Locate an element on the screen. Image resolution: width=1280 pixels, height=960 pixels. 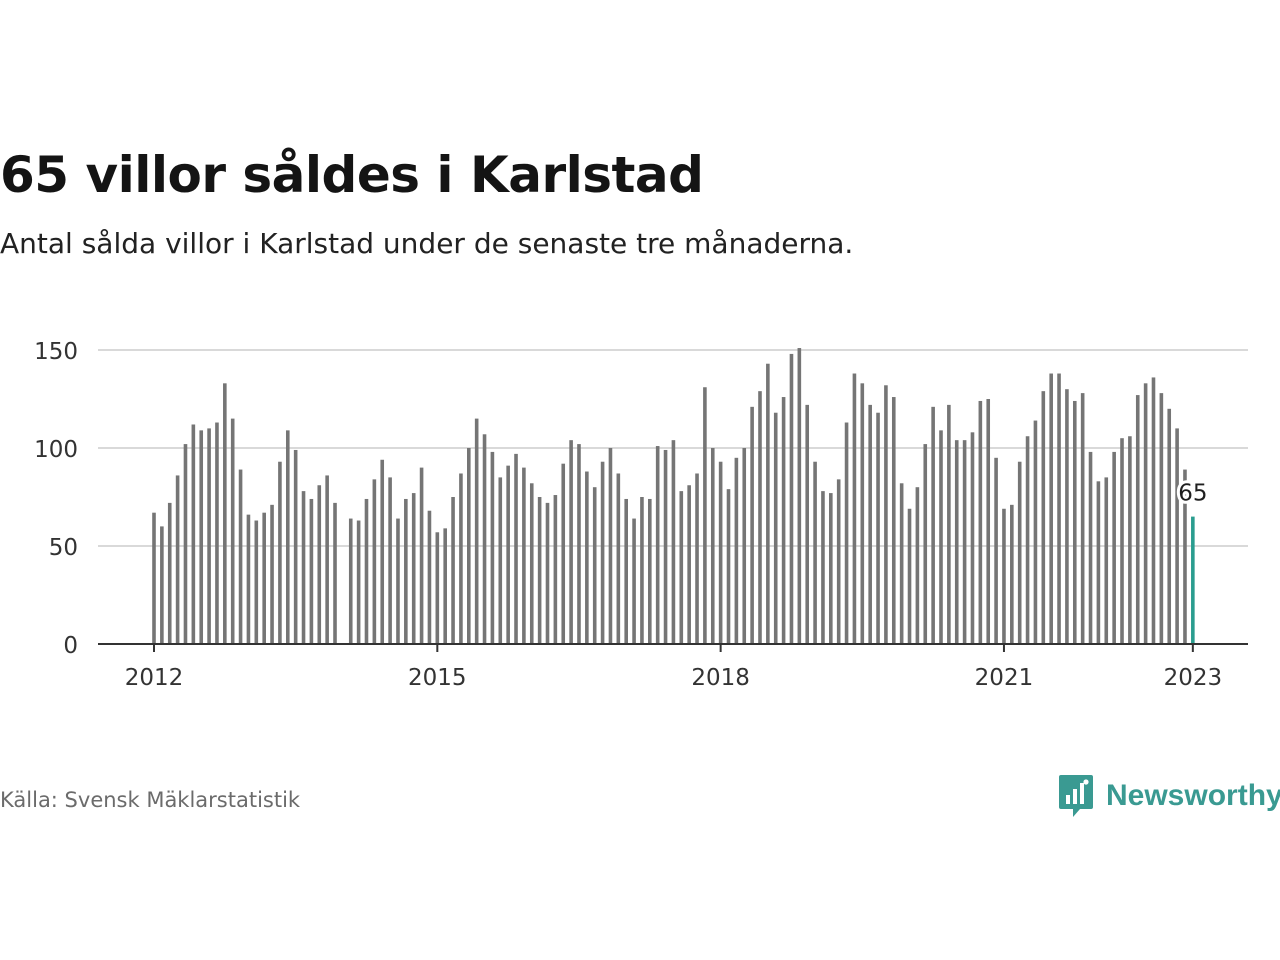
x-axis-ticks: 2012 2015 2018 2021 2023 is located at coordinates (673, 667).